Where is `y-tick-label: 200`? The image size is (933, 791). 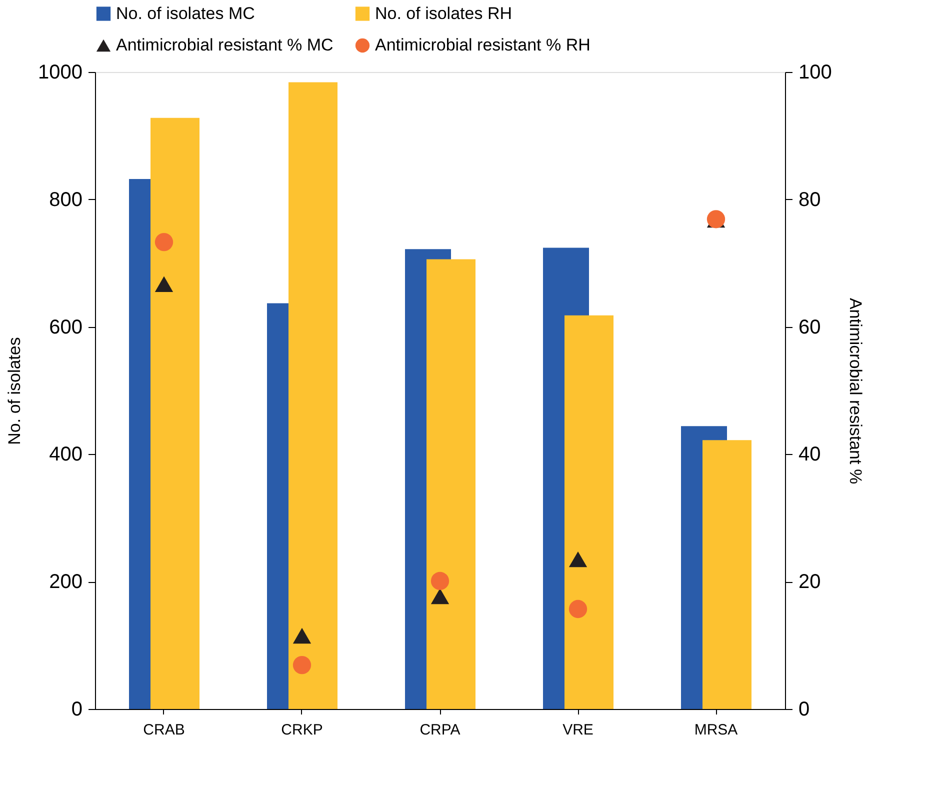
y-tick-label: 200 is located at coordinates (65, 582).